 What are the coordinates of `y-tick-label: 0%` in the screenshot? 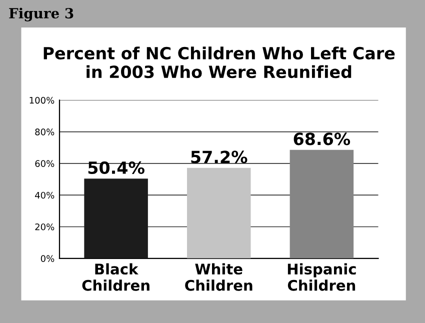 It's located at (47, 258).